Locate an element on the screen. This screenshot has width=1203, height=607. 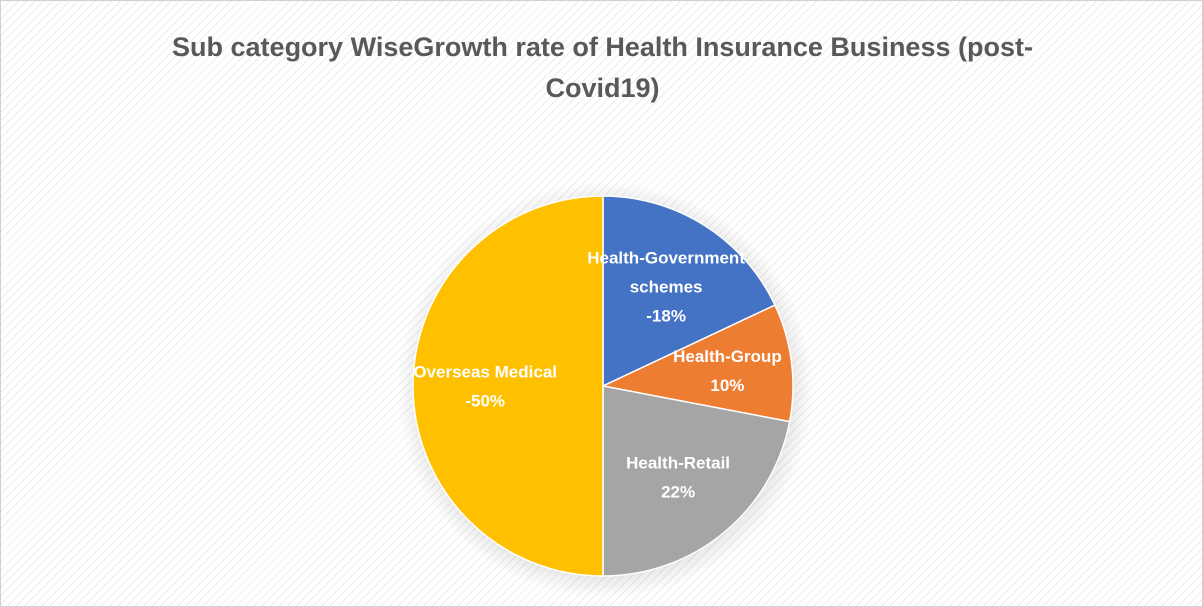
data-label-health-retail: Health-Retail 22% is located at coordinates (678, 477).